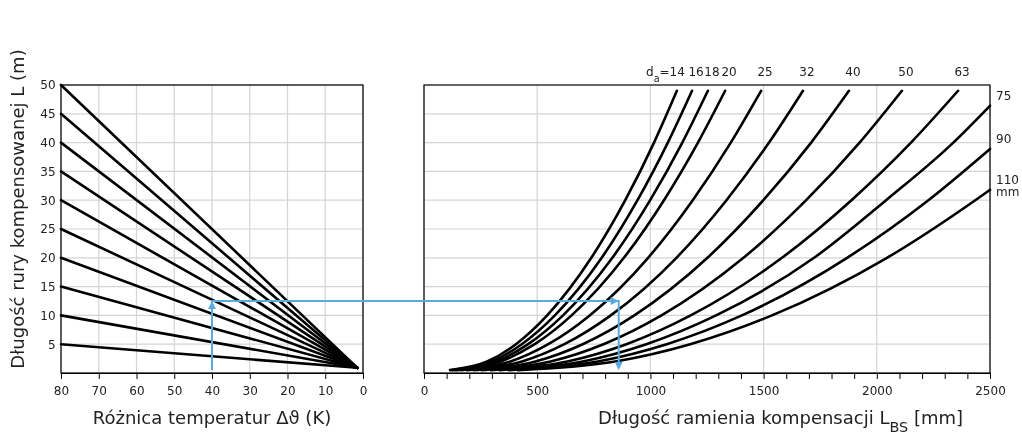 Image resolution: width=1022 pixels, height=434 pixels. I want to click on x-tick-label: 1500, so click(764, 391).